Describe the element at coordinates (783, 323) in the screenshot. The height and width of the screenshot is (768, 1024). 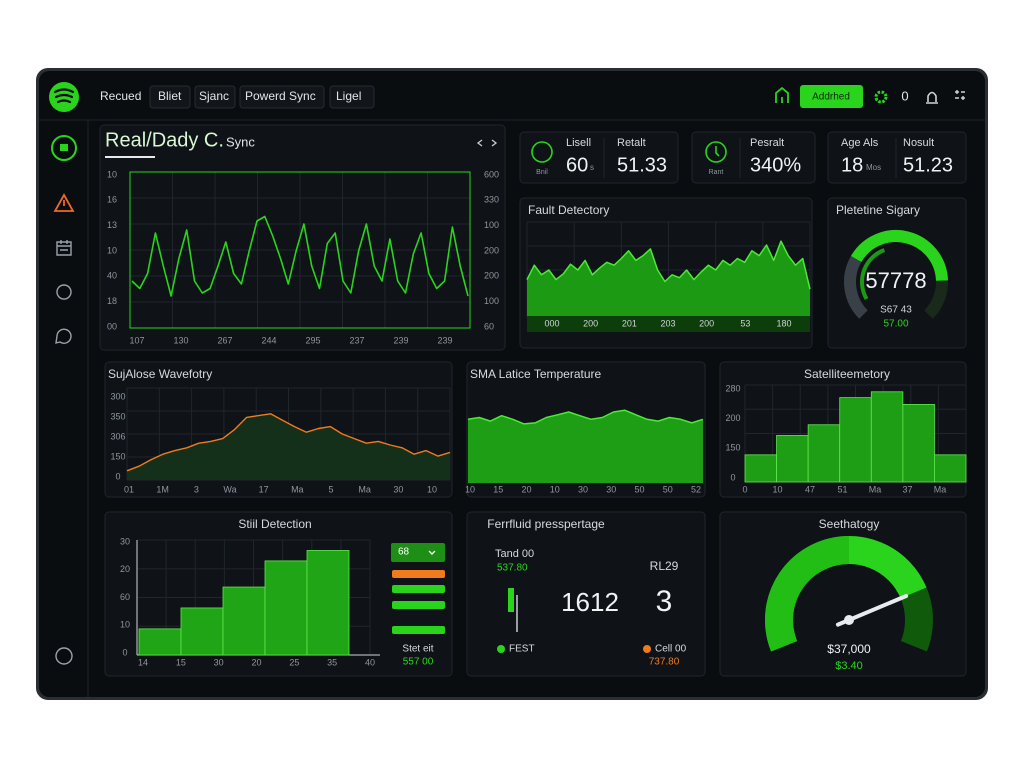
I see `tick-label: 180` at that location.